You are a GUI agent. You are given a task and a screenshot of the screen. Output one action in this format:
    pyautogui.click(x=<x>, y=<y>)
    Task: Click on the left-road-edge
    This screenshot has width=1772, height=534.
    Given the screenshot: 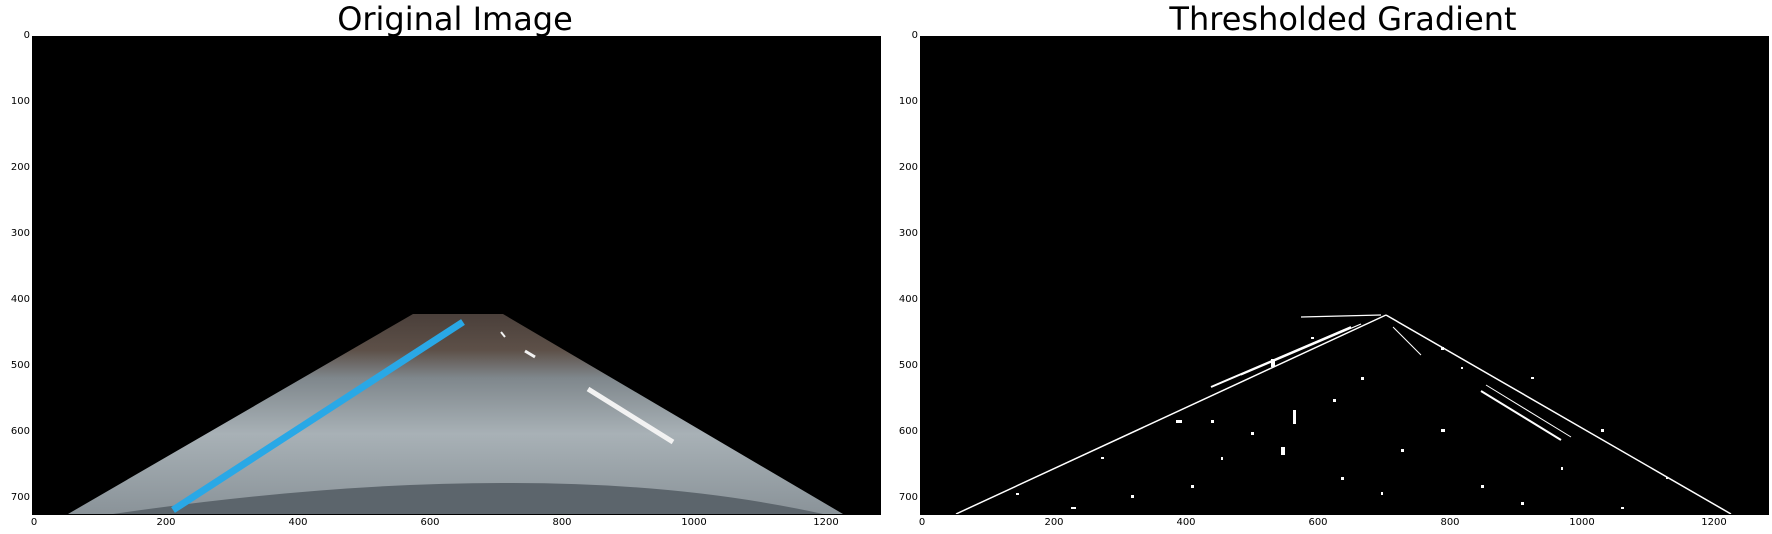 What is the action you would take?
    pyautogui.click(x=1171, y=414)
    